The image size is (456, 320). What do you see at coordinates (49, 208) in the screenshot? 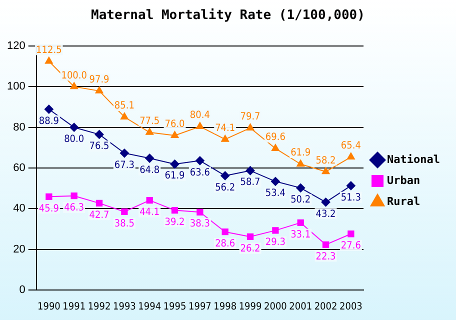
I see `data-label: 45.9` at bounding box center [49, 208].